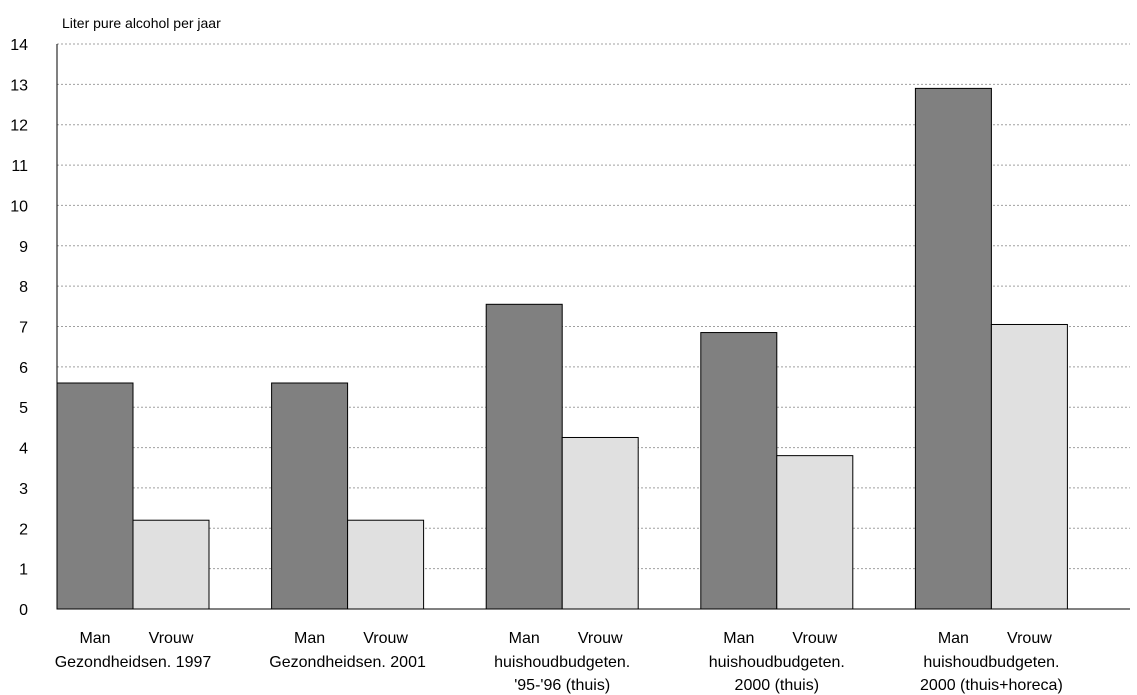 The image size is (1137, 695). I want to click on y-tick-label: 9, so click(23, 247).